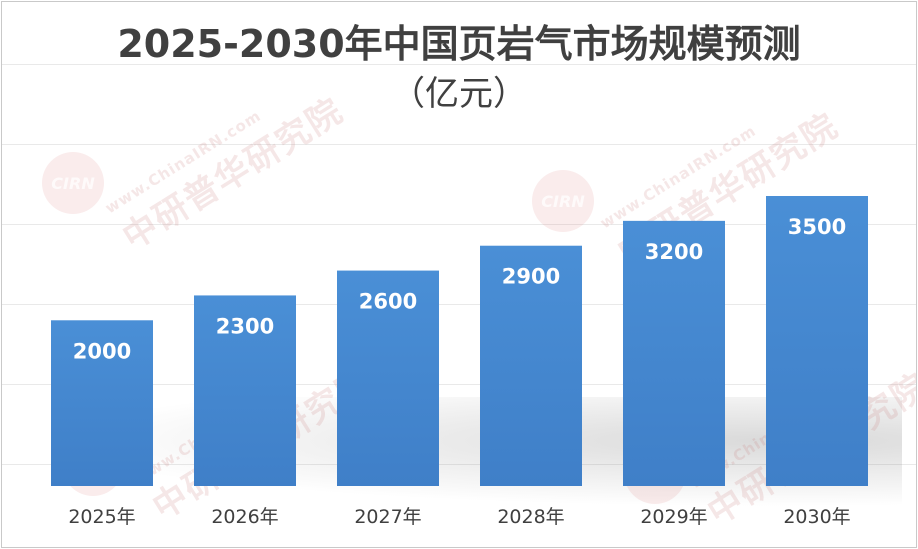 The width and height of the screenshot is (918, 549). I want to click on x-tick-label: 2027年, so click(387, 517).